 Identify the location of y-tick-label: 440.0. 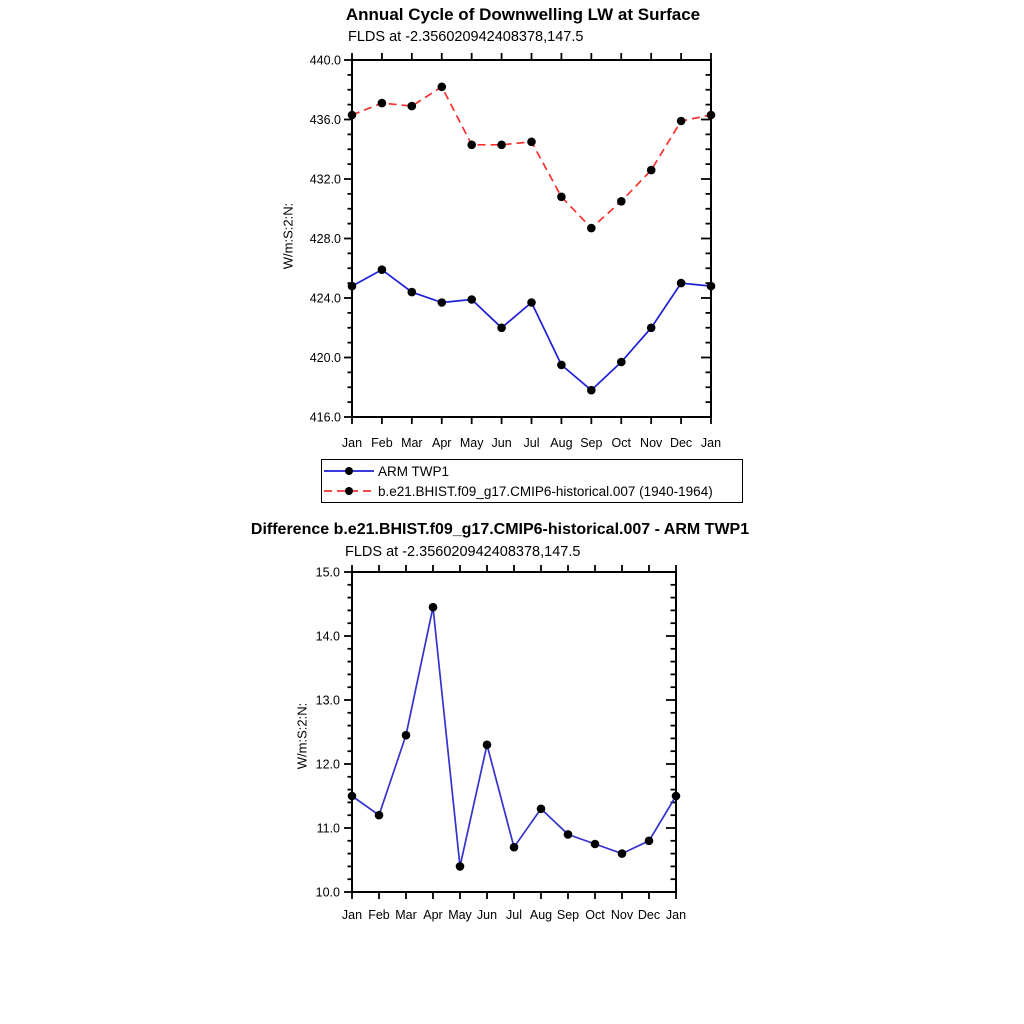
(325, 61).